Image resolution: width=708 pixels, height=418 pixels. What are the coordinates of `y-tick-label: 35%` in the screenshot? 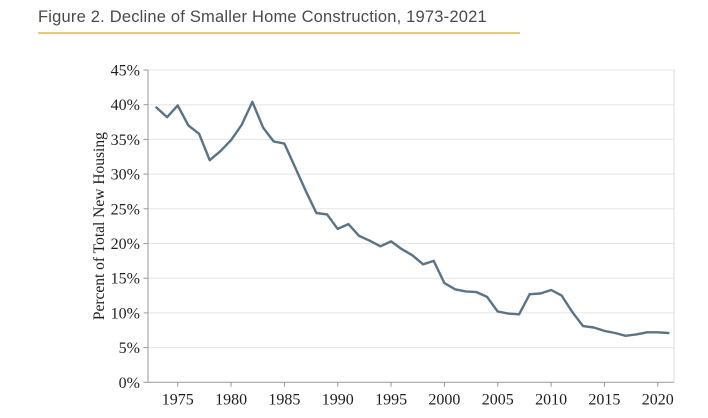 It's located at (125, 140).